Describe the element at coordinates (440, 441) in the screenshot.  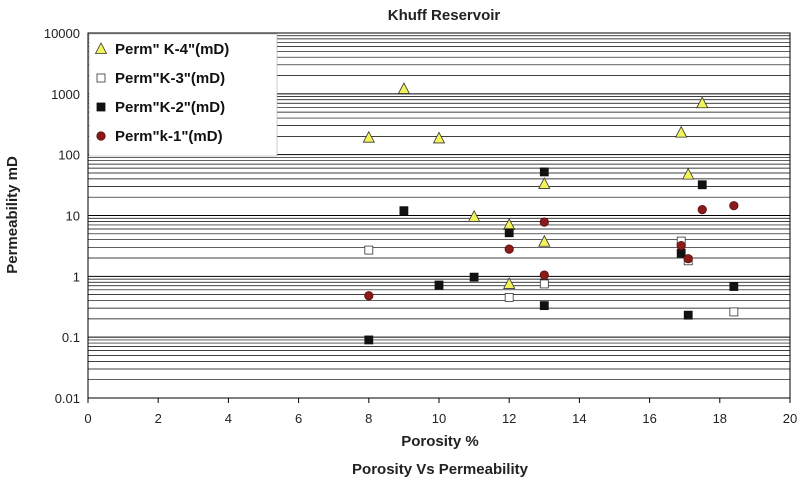
I see `x-axis-title: Porosity %` at that location.